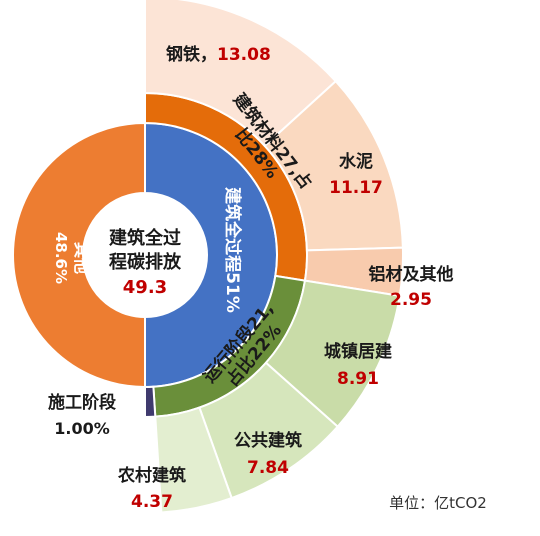 This screenshot has width=540, height=536. What do you see at coordinates (150, 402) in the screenshot?
I see `sector-middle-construction` at bounding box center [150, 402].